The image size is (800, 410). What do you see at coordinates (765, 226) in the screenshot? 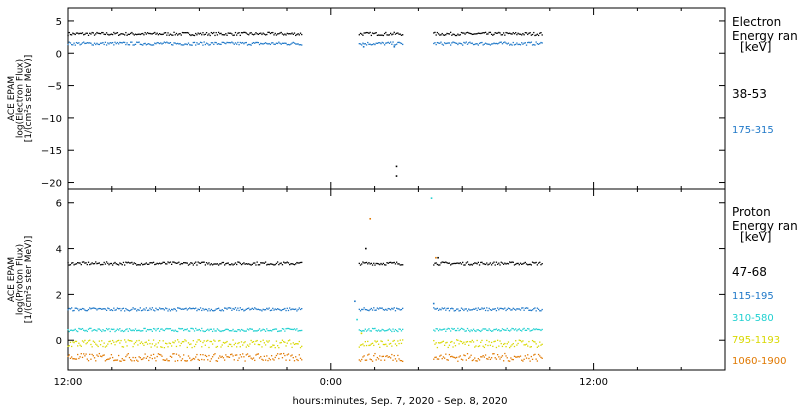
I see `legend-title-line: Energy ran` at bounding box center [765, 226].